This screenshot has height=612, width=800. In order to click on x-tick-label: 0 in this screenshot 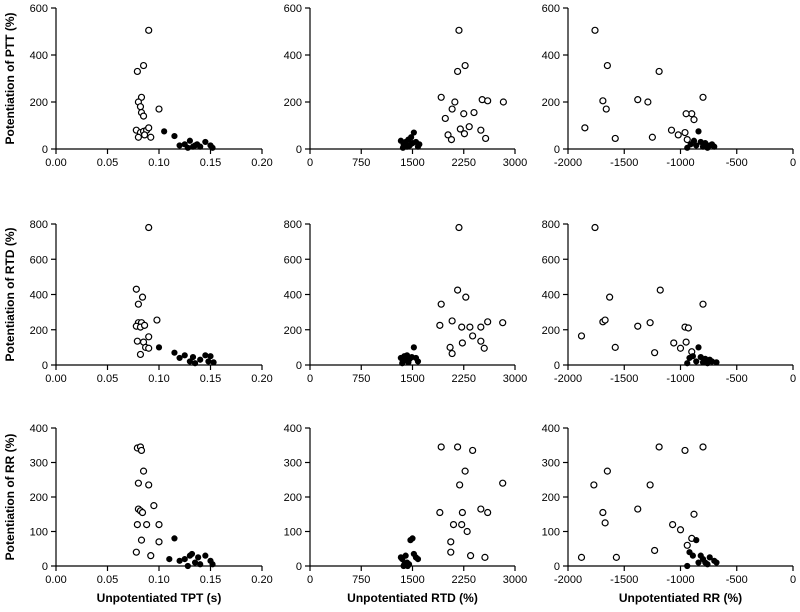, I will do `click(793, 580)`.